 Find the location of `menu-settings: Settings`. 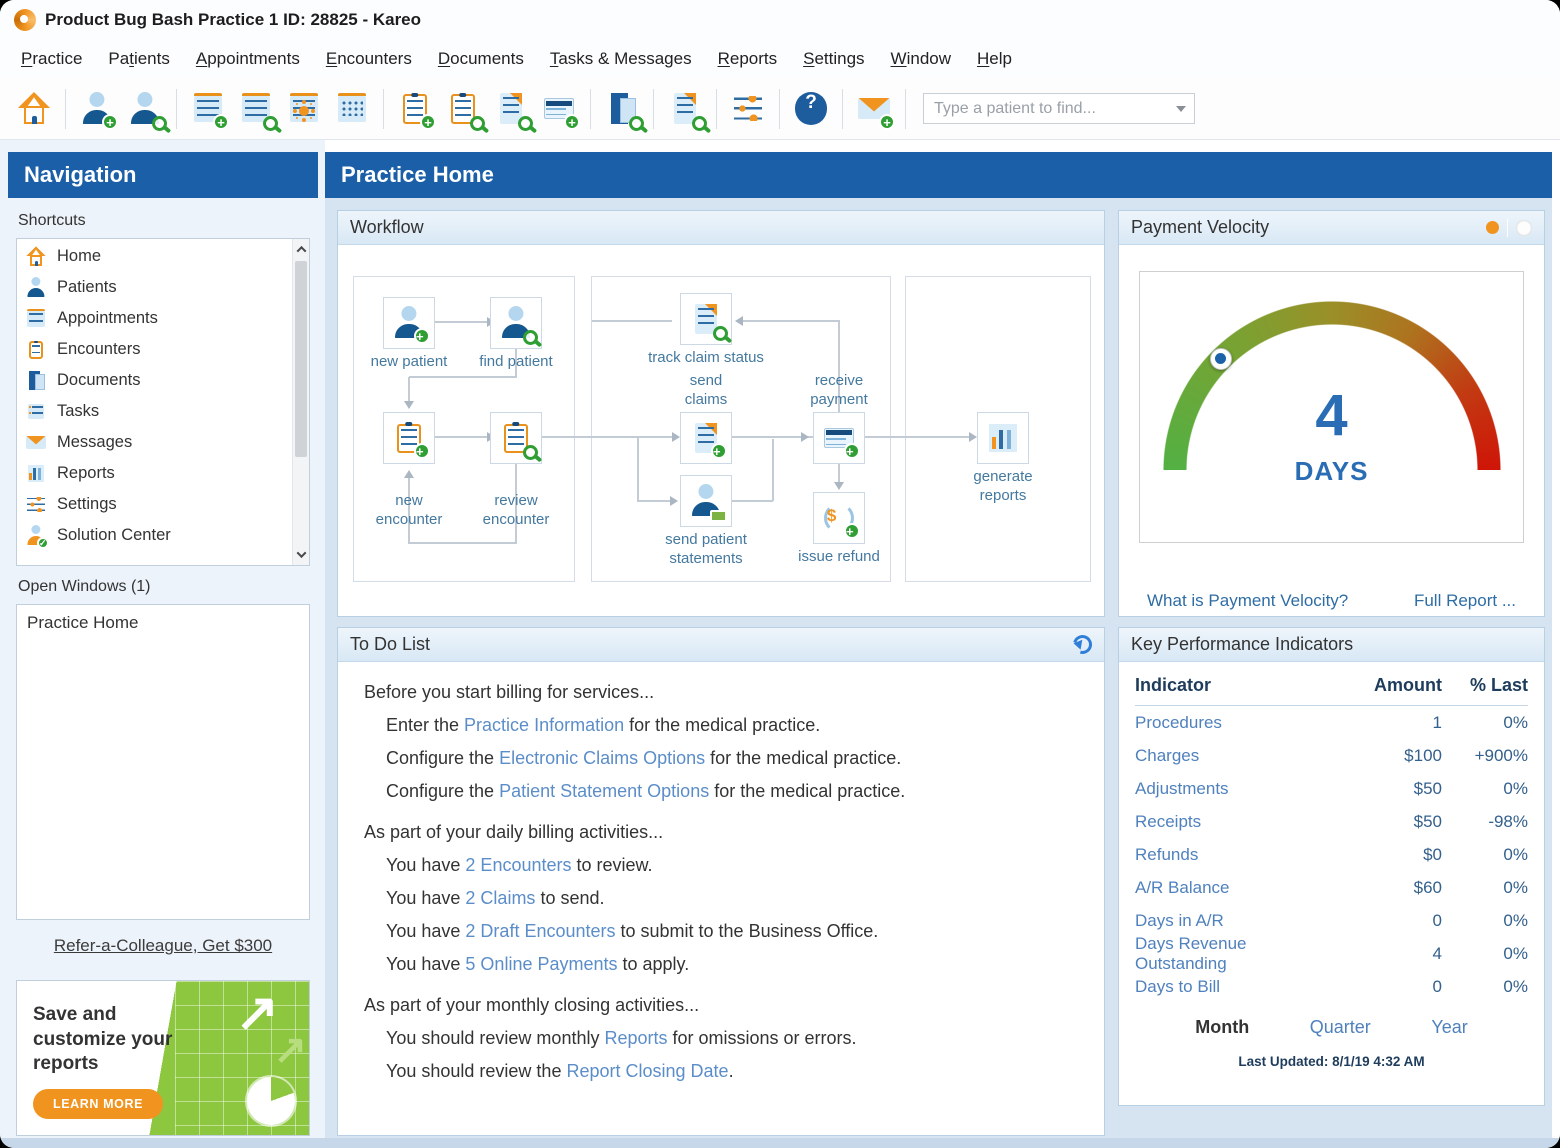

menu-settings: Settings is located at coordinates (834, 58).